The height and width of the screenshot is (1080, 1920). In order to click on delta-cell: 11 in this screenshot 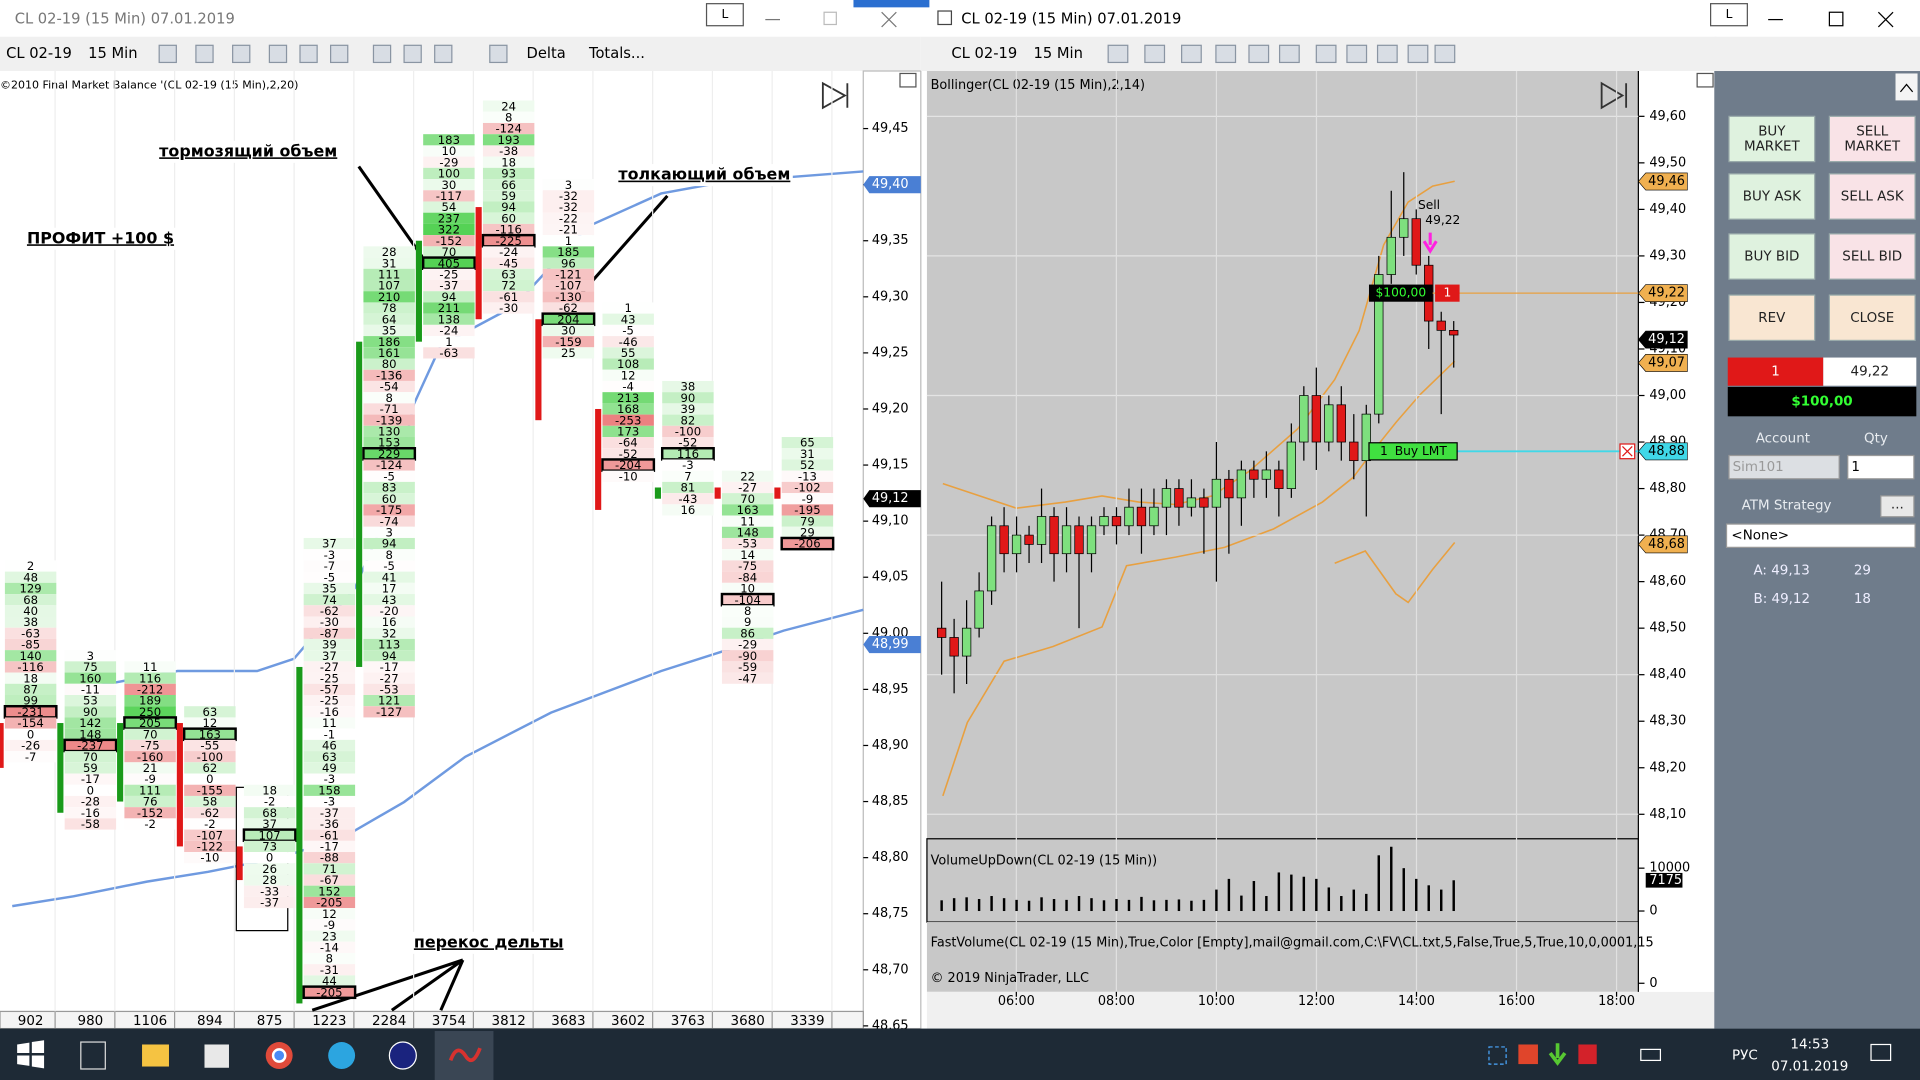, I will do `click(150, 667)`.